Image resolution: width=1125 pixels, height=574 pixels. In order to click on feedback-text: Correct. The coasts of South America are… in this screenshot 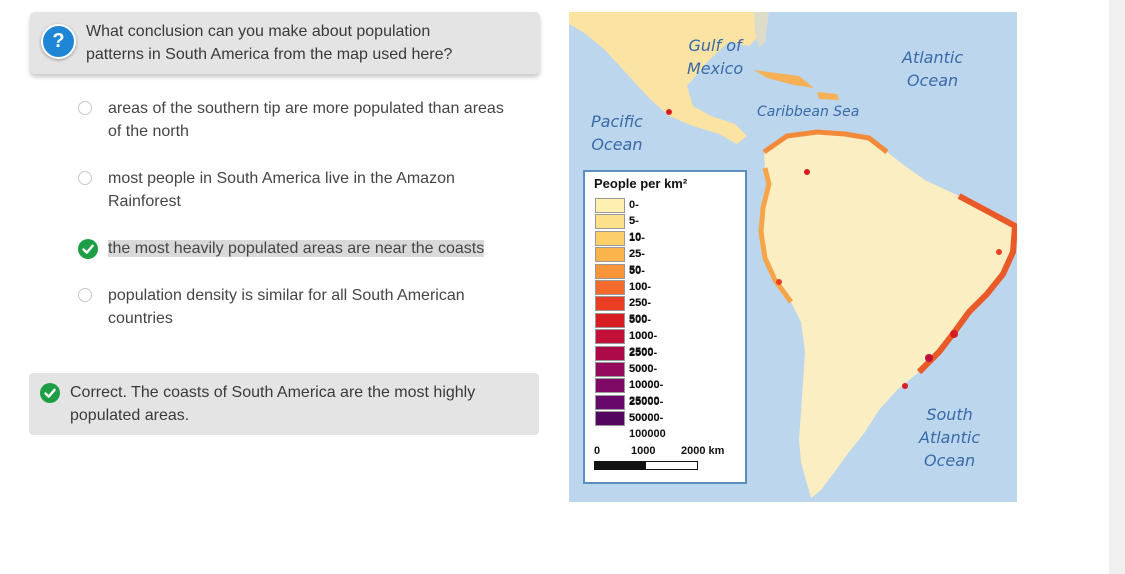, I will do `click(273, 404)`.